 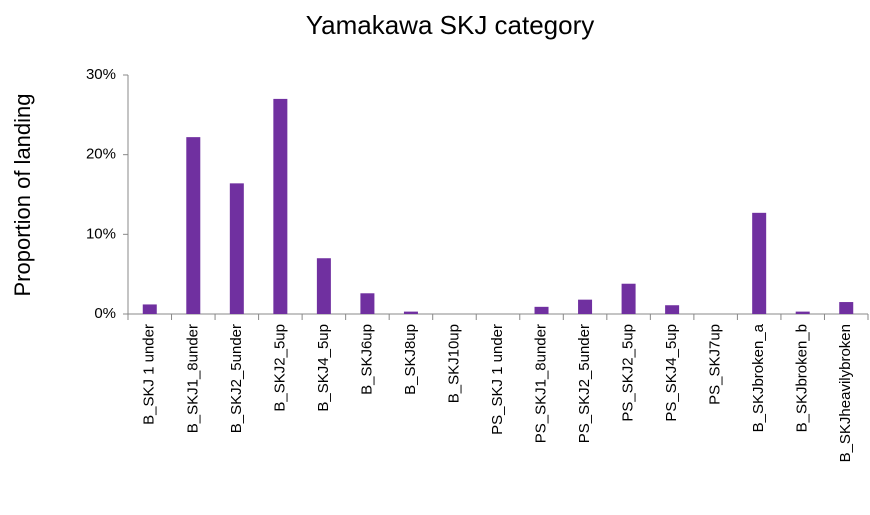 I want to click on x-tick-label: B_SKJ10up, so click(x=453, y=363).